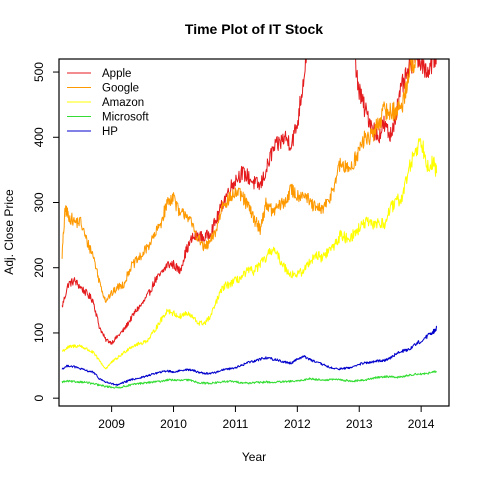 The height and width of the screenshot is (480, 480). I want to click on y-tick-label-200: 200, so click(39, 267).